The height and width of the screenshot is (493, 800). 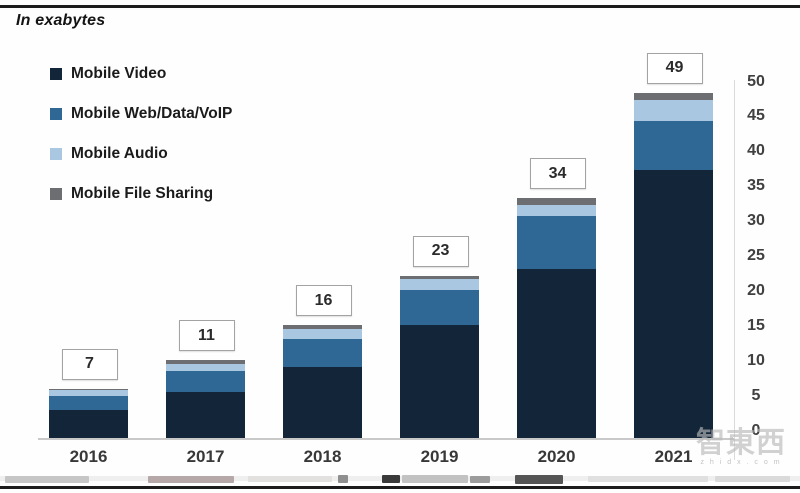 I want to click on x-axis-line, so click(x=386, y=439).